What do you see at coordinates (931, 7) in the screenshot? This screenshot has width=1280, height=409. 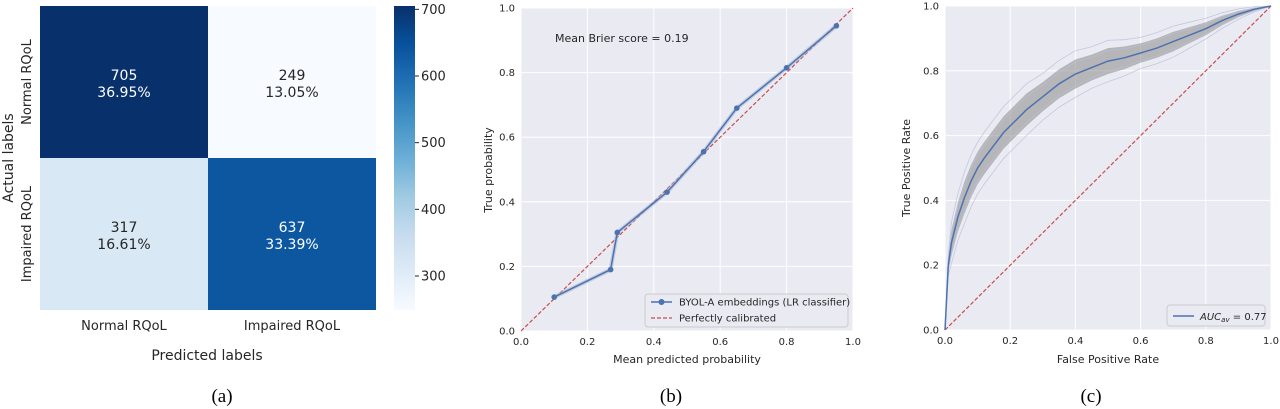 I see `roc-ytick-5: 1.0` at bounding box center [931, 7].